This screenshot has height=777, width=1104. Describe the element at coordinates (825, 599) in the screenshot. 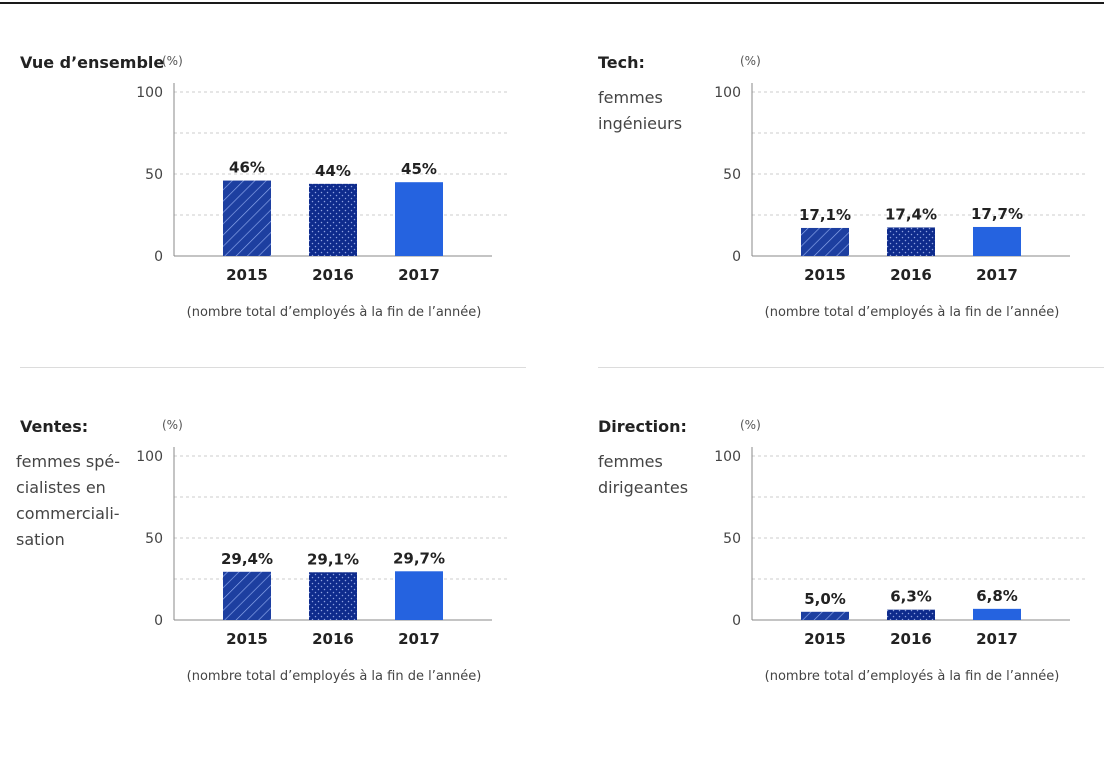

I see `data-label: 5,0%` at that location.